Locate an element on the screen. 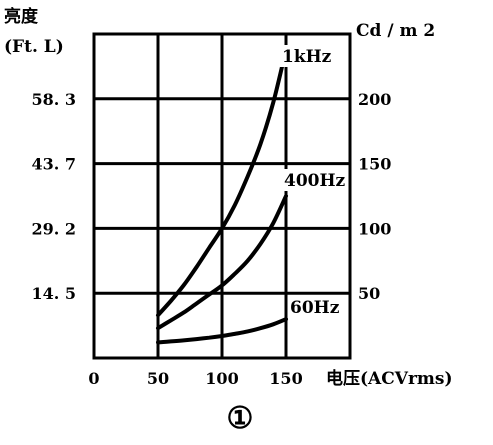  curve-label-1khz: 1kHz is located at coordinates (307, 57).